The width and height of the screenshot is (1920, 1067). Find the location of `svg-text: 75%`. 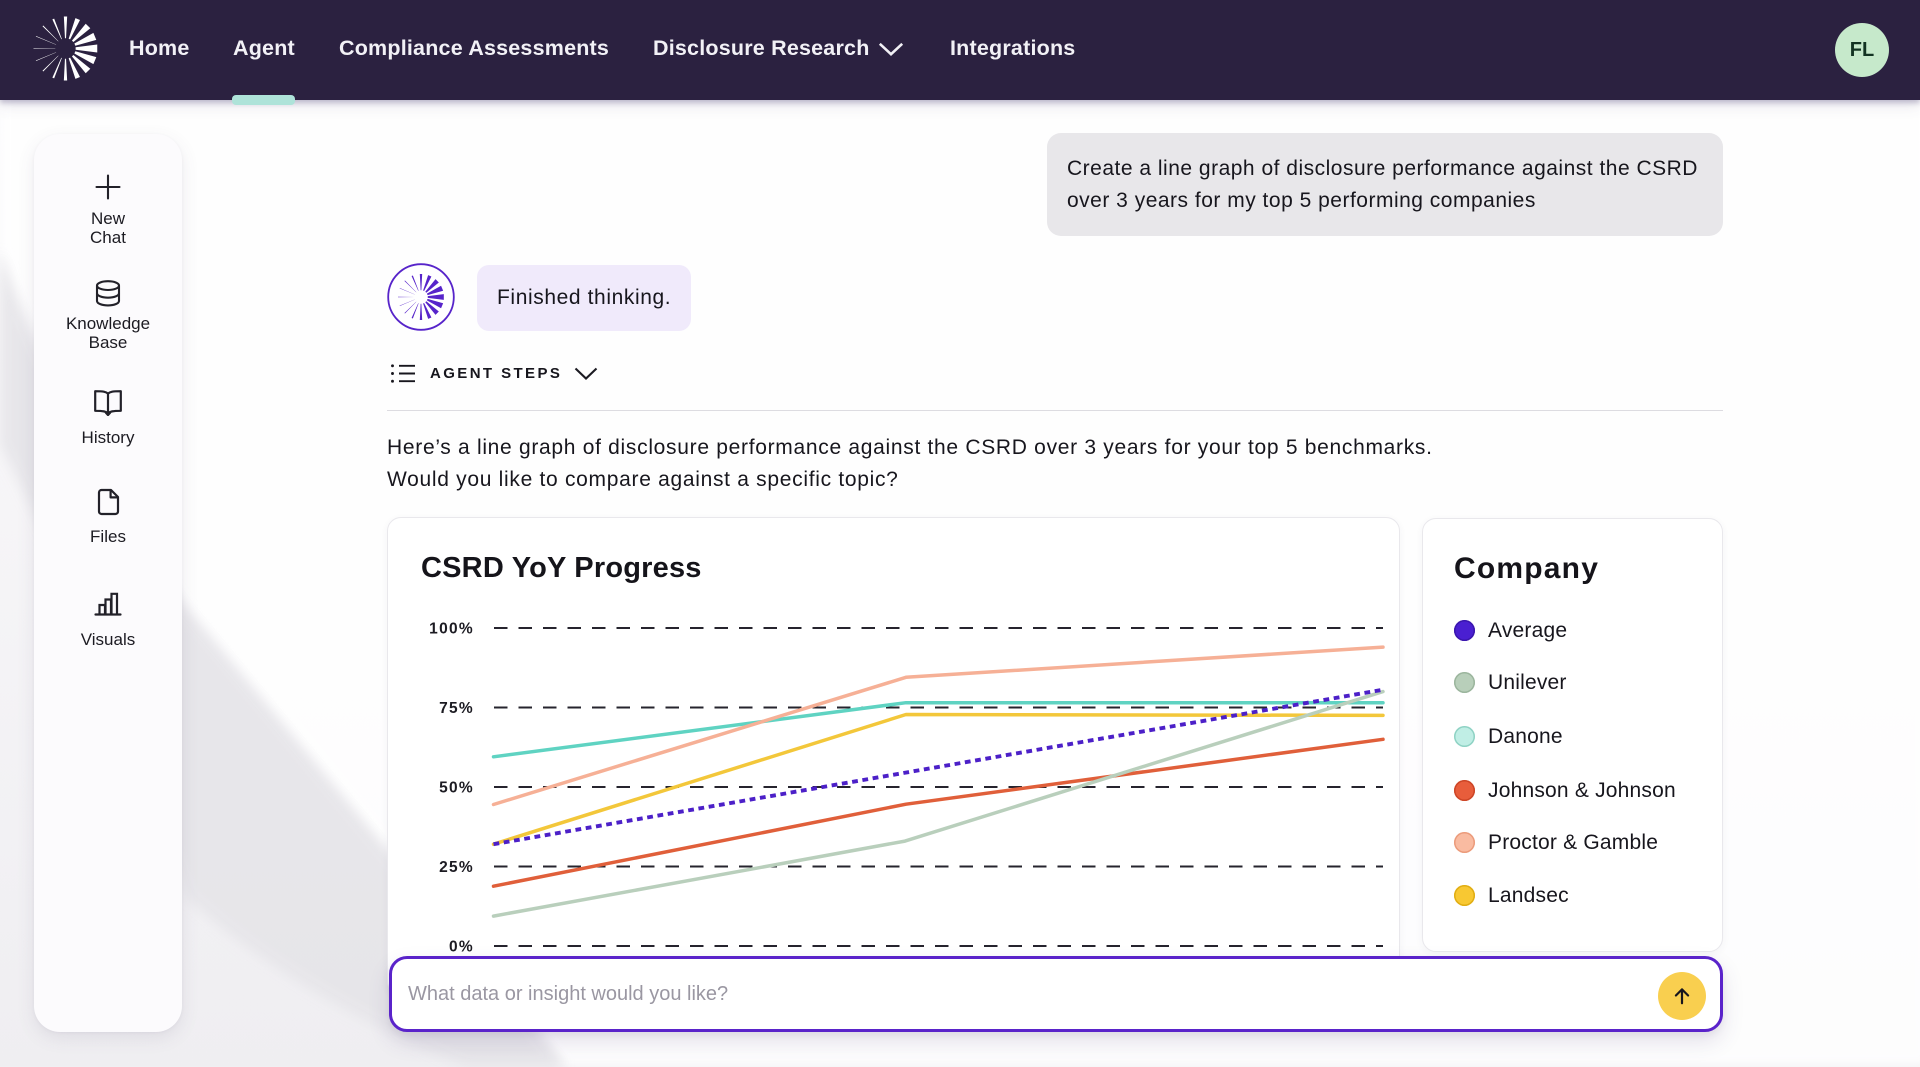

svg-text: 75% is located at coordinates (456, 708).